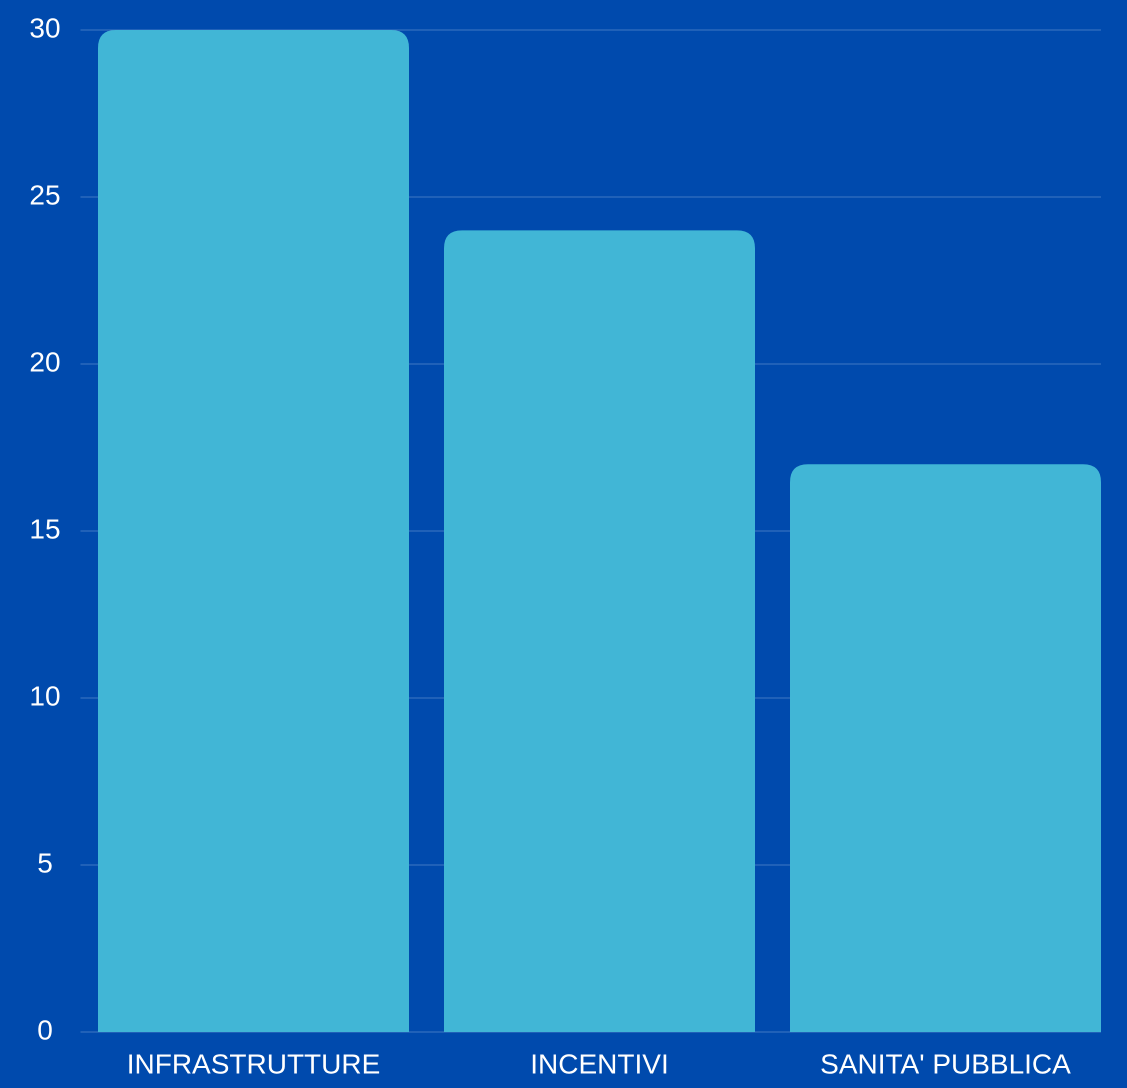 This screenshot has height=1088, width=1127. I want to click on y-tick-label: 15, so click(44, 528).